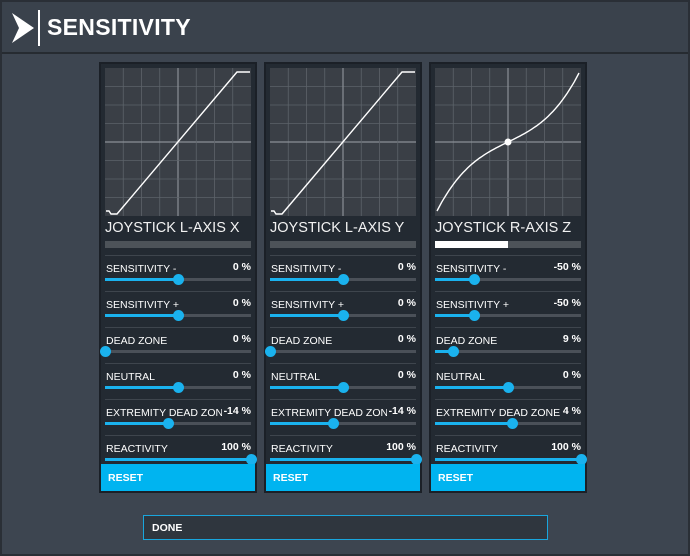  What do you see at coordinates (570, 411) in the screenshot?
I see `setting-value: 4 %` at bounding box center [570, 411].